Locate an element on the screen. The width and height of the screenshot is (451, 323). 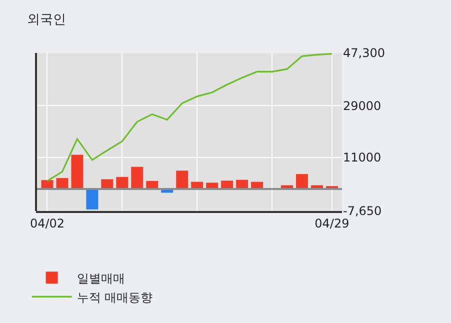
chart-title: 외국인 is located at coordinates (46, 20).